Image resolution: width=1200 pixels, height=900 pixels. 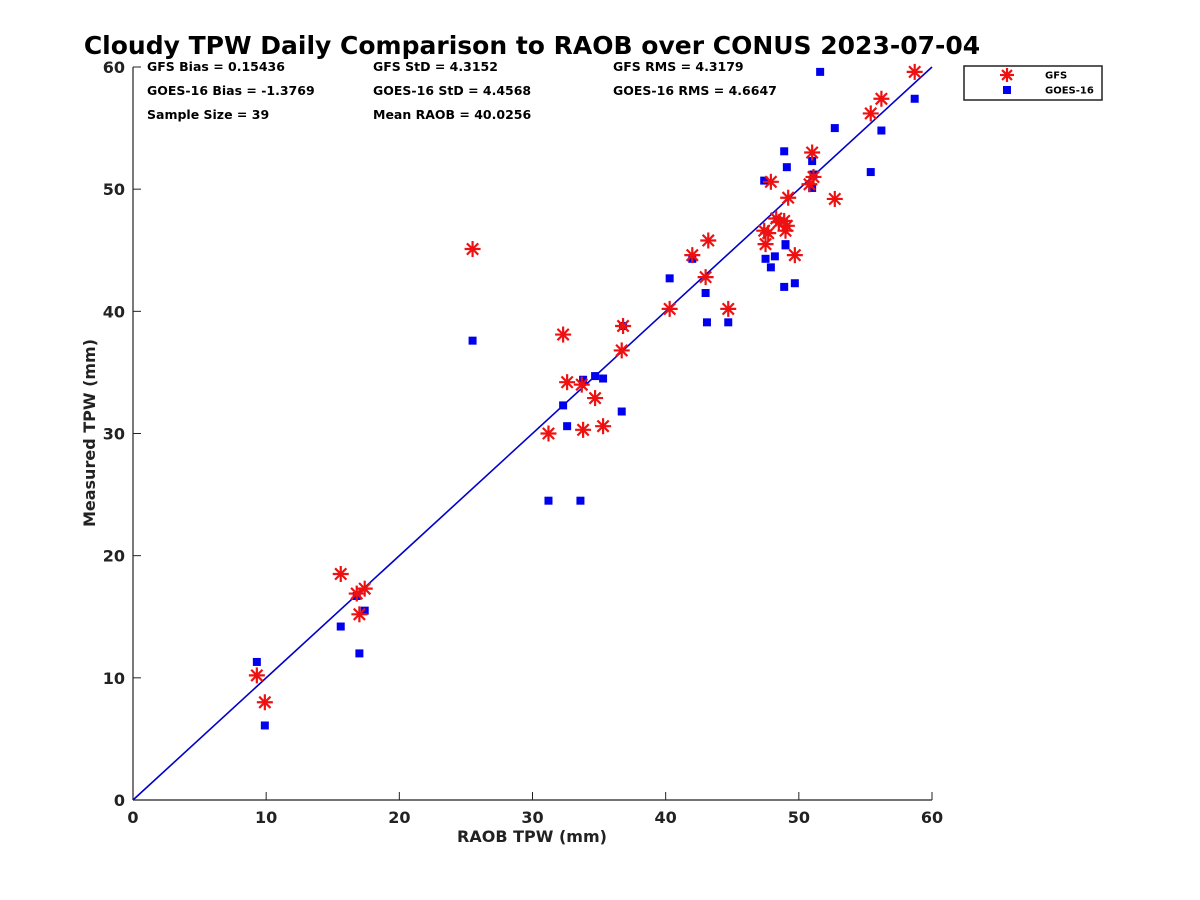 I want to click on legend-goes16-marker, so click(x=1007, y=90).